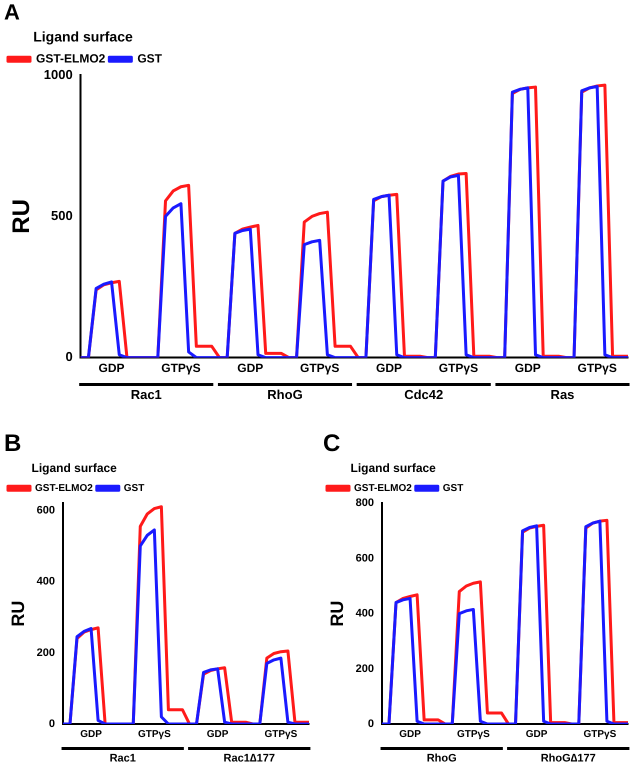 This screenshot has width=638, height=774. Describe the element at coordinates (12, 12) in the screenshot. I see `chart-title: A` at that location.